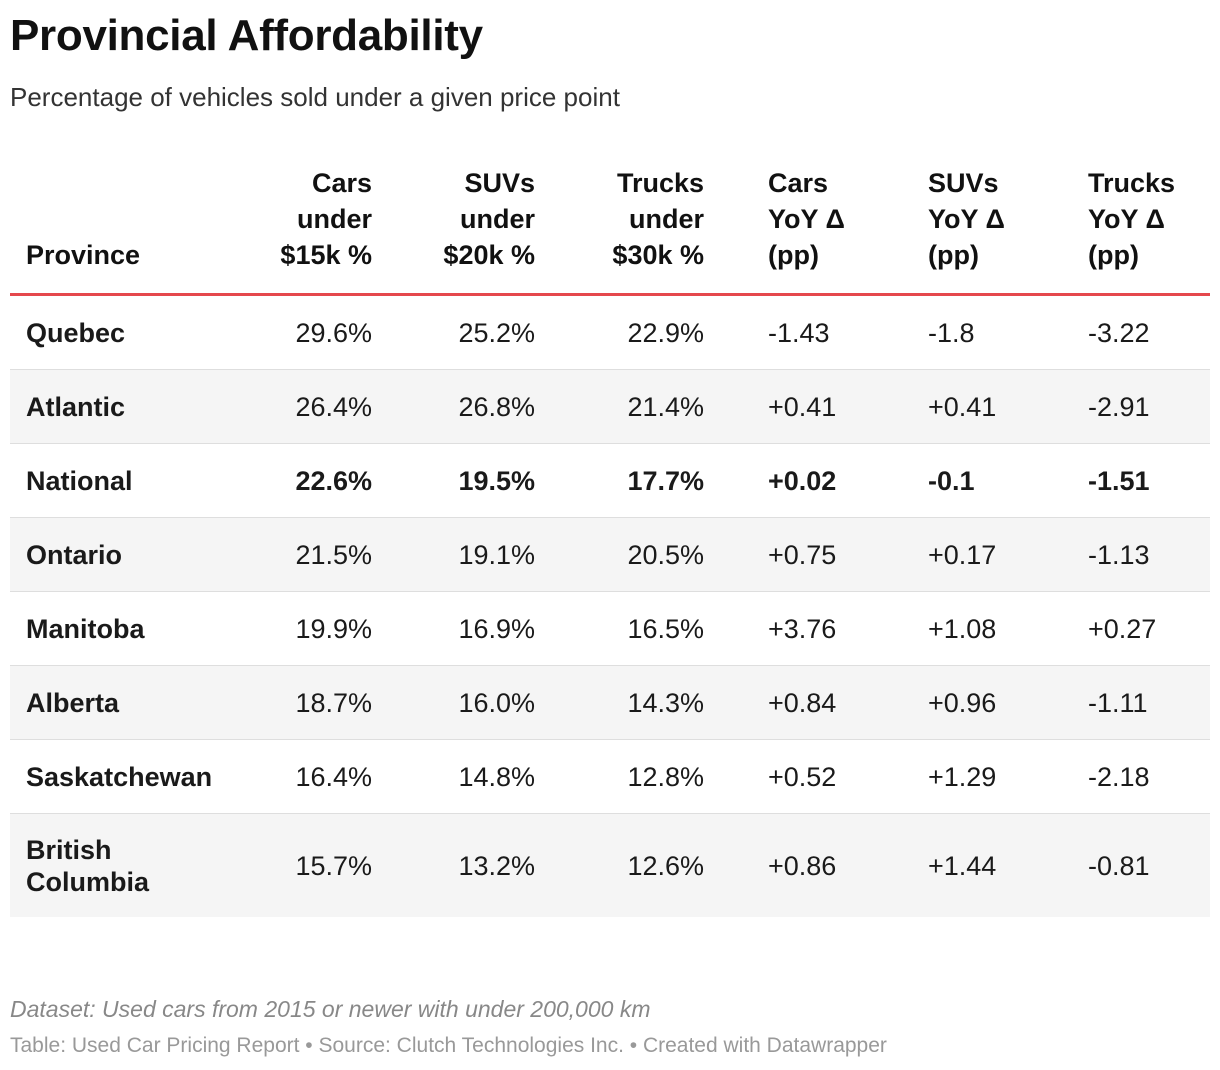 This screenshot has width=1220, height=1070. What do you see at coordinates (619, 406) in the screenshot?
I see `trucks-share-cell: 21.4%` at bounding box center [619, 406].